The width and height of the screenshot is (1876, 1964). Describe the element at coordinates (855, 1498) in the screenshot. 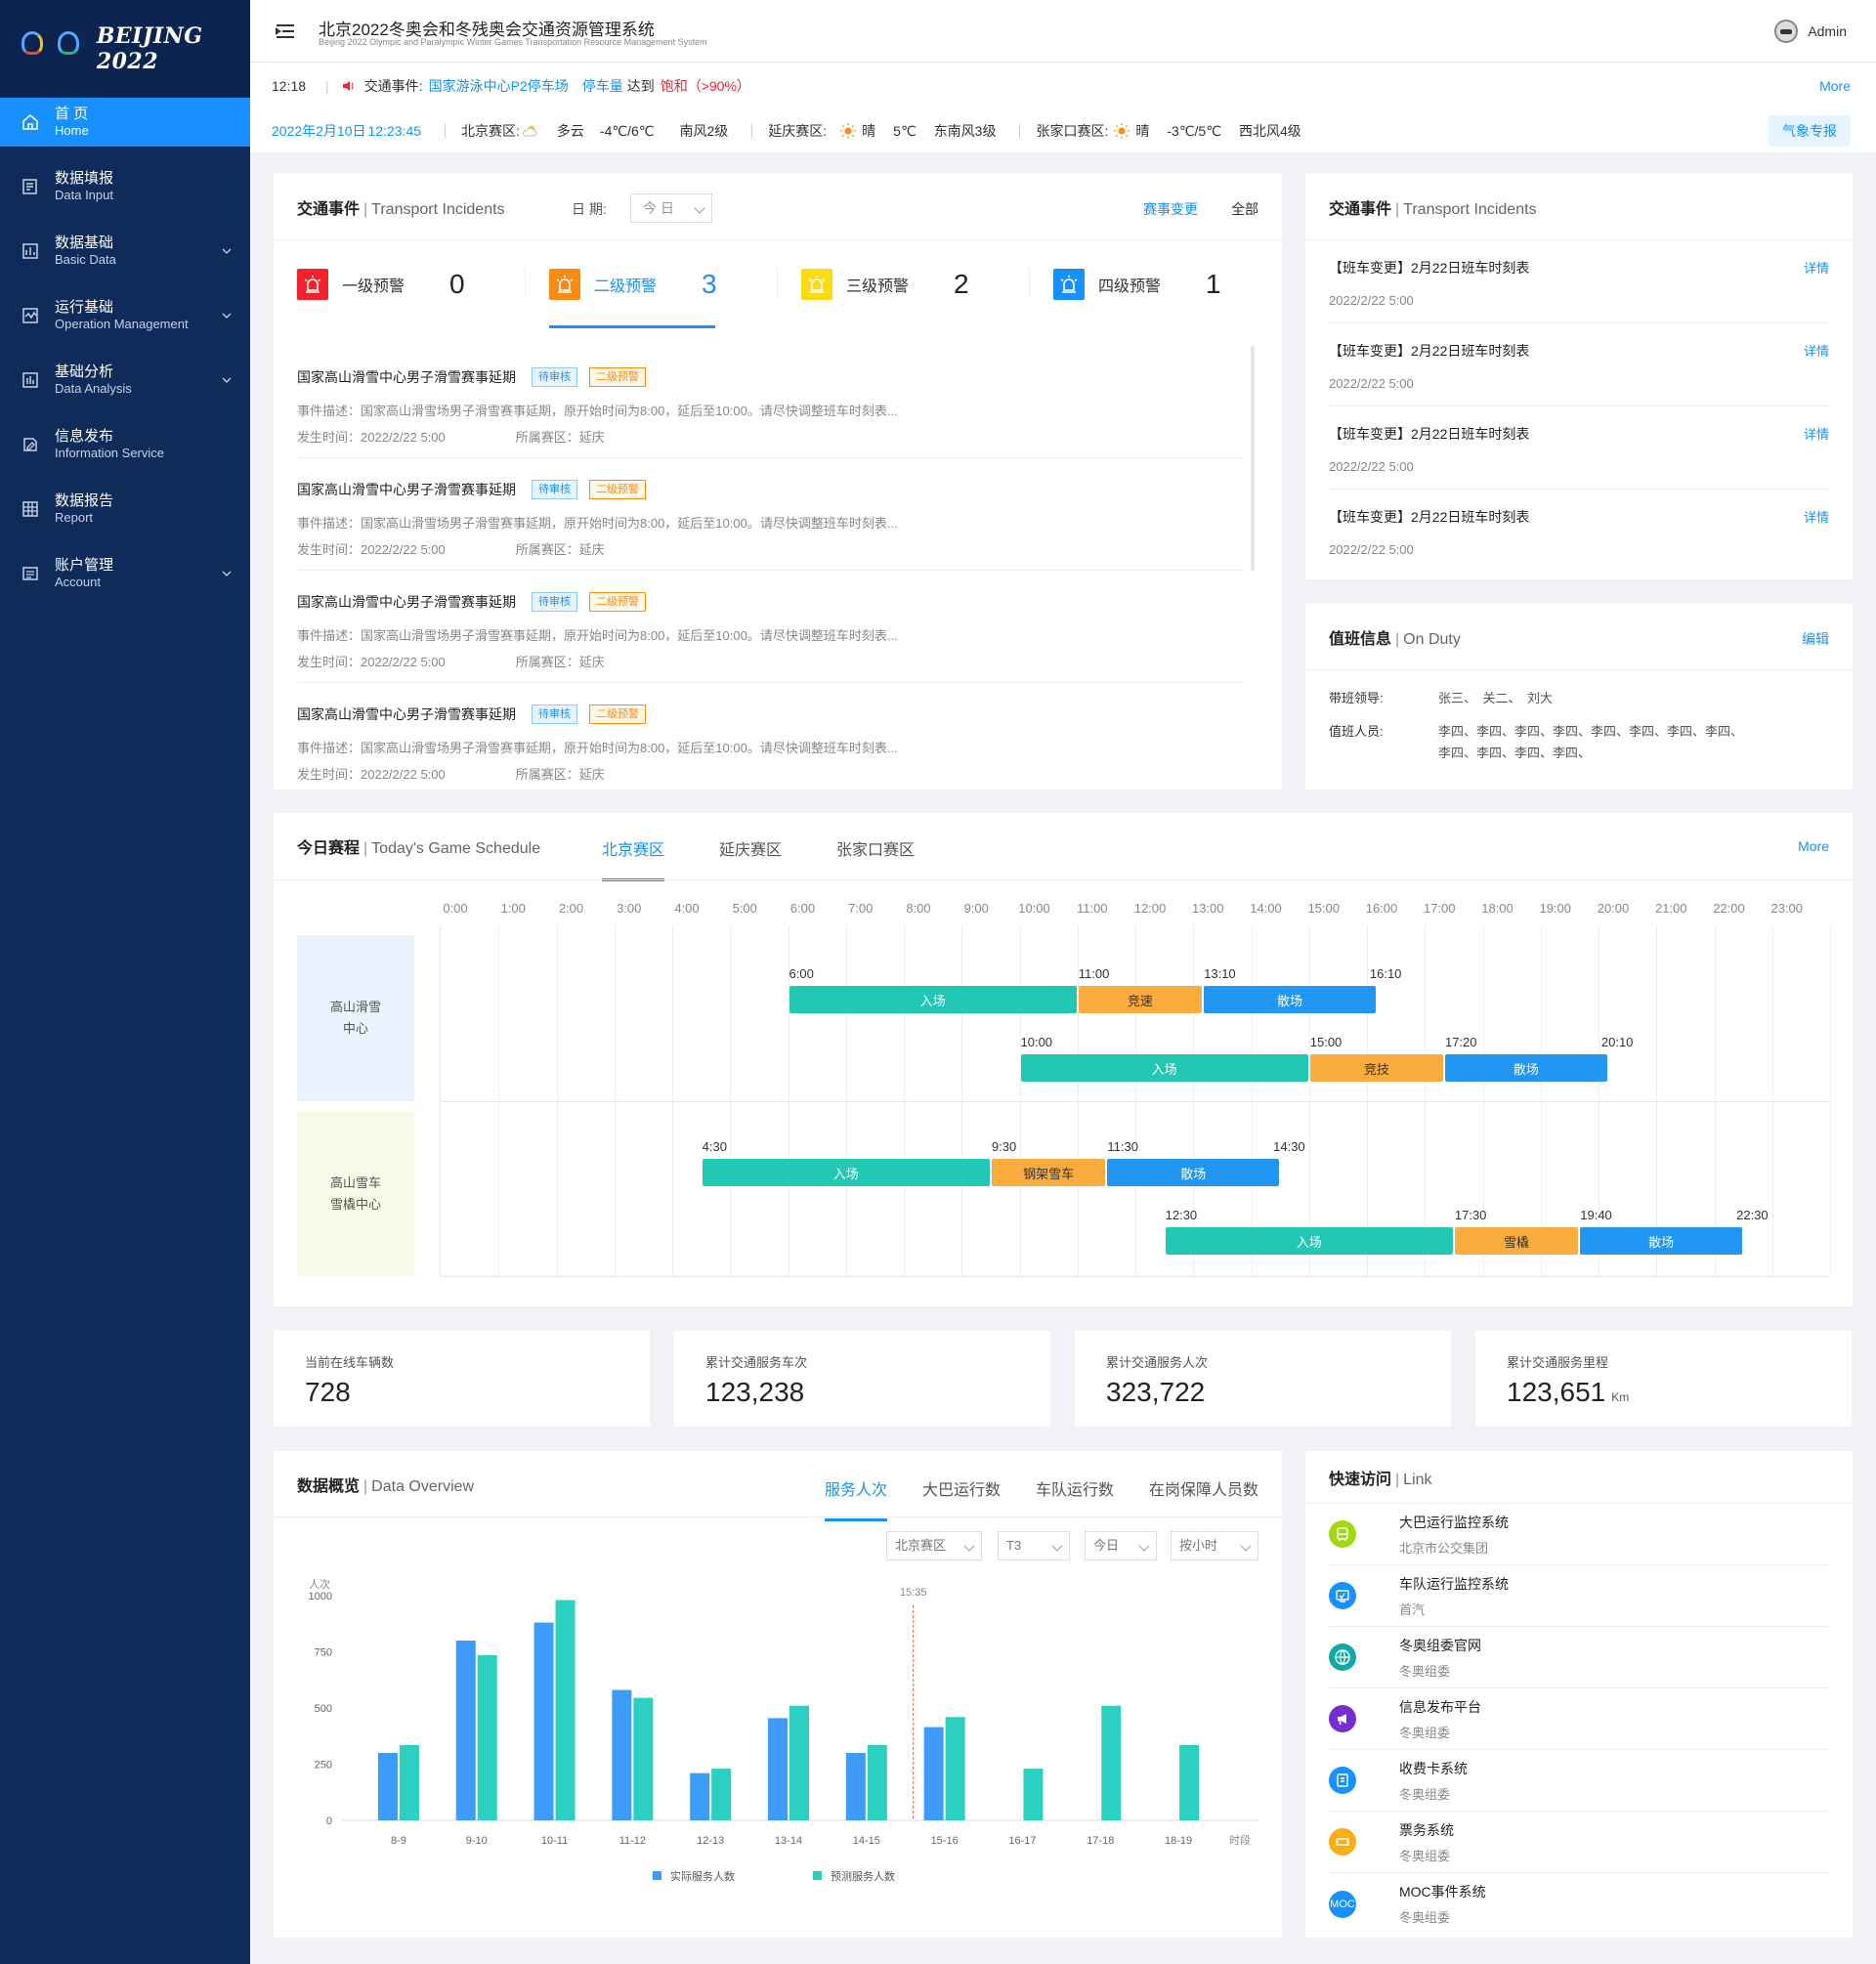

I see `tab-service-count: 服务人次` at that location.